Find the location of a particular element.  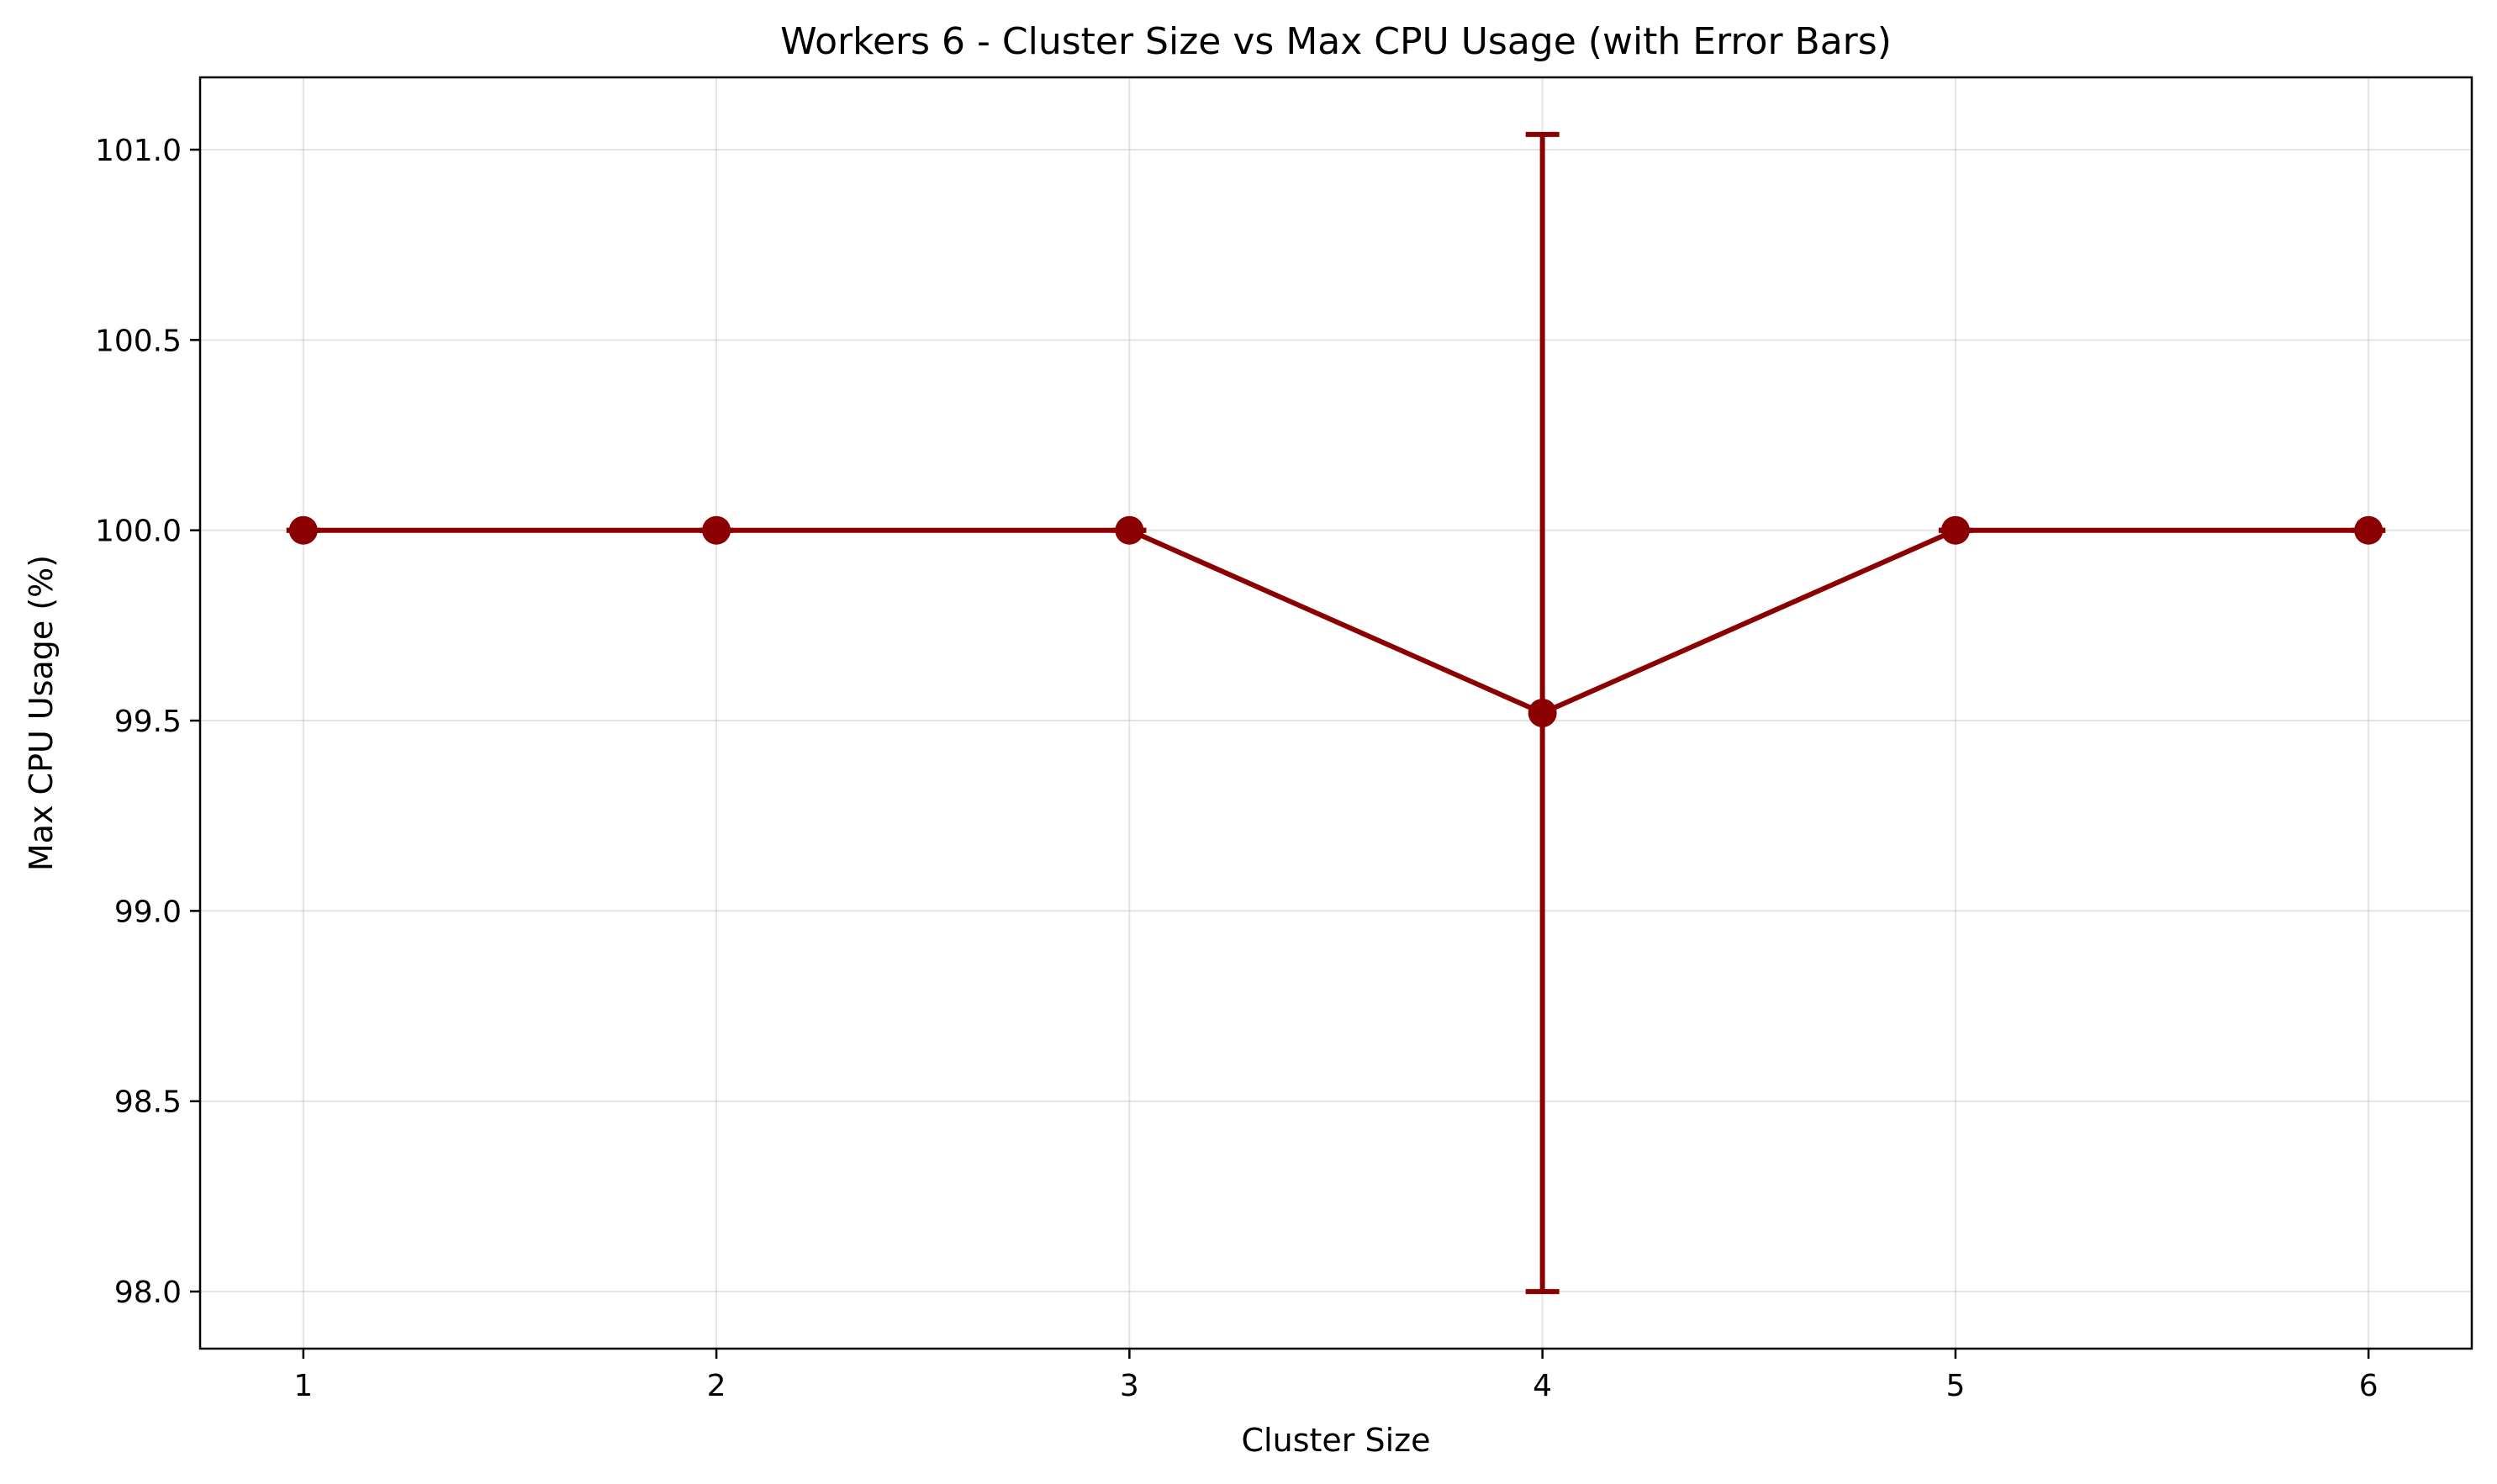

y-tick-label: 98.0 is located at coordinates (148, 1292).